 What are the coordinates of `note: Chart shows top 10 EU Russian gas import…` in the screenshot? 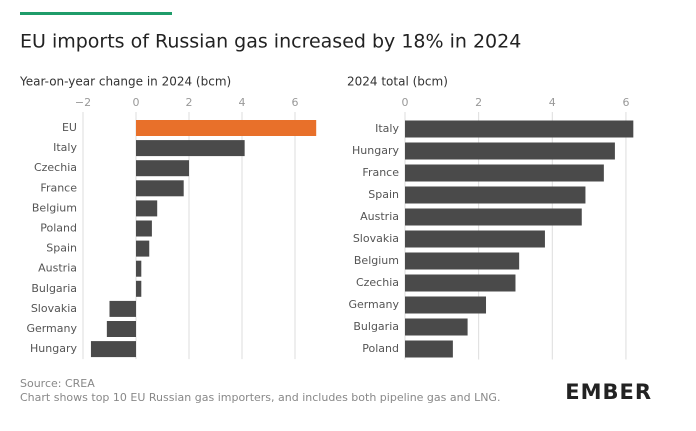 It's located at (260, 397).